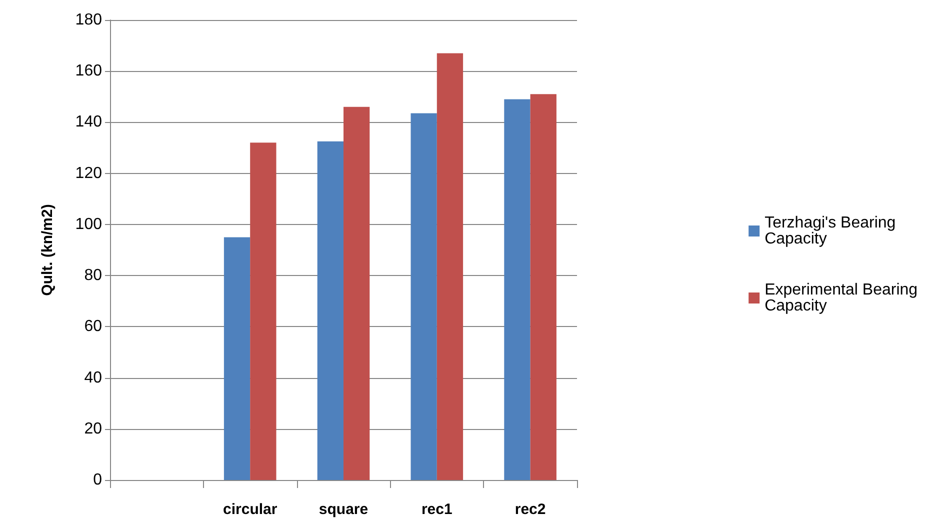 This screenshot has width=937, height=529. I want to click on y-tick-label: 40, so click(93, 377).